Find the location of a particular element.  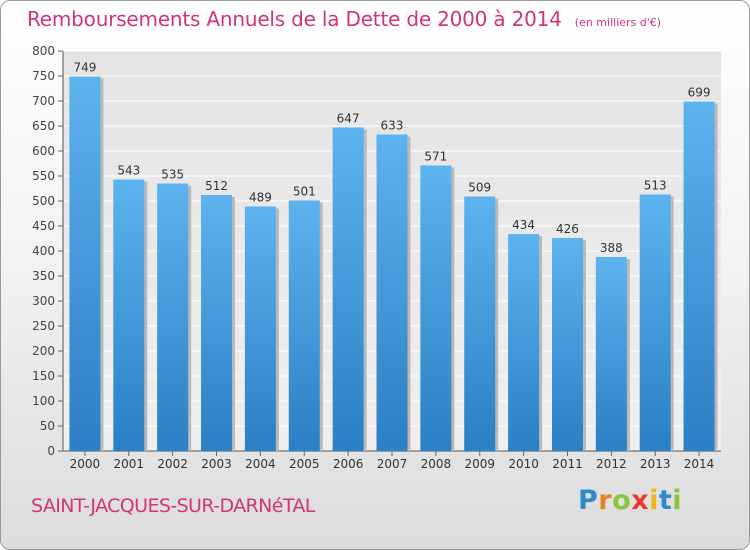

y-tick-label: 450 is located at coordinates (43, 226).